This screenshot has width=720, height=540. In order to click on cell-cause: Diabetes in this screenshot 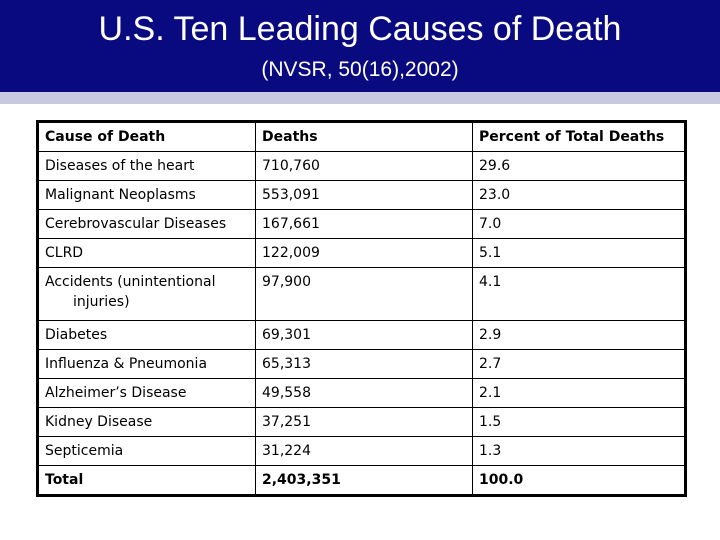, I will do `click(146, 335)`.